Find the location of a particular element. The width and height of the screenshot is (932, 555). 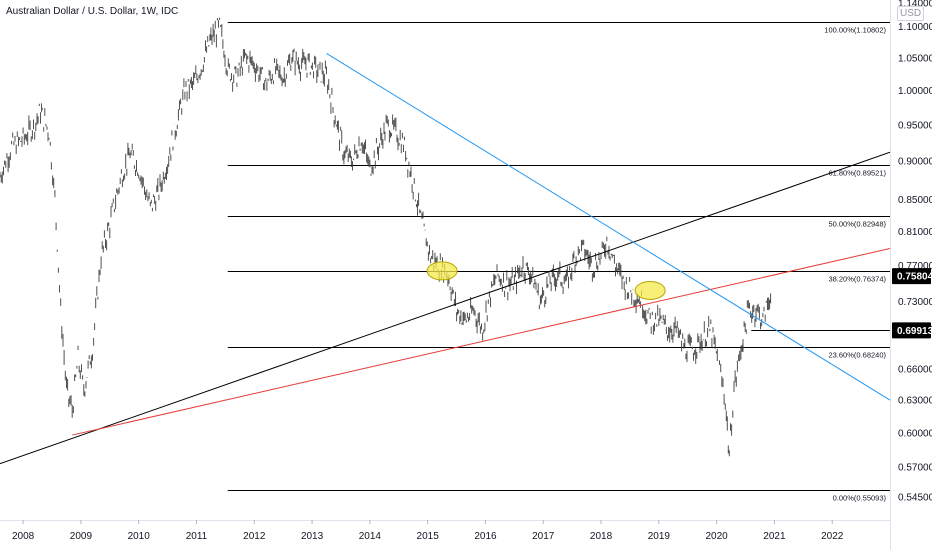

y-tick-label: 0.81000 is located at coordinates (915, 232).